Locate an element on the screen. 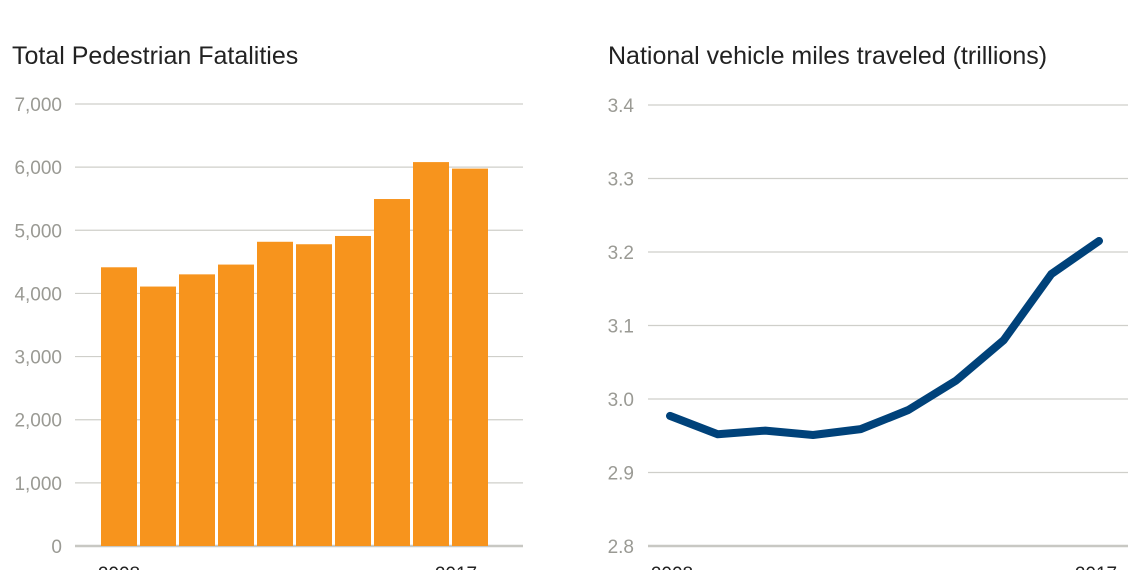  y-tick-label: 5,000 is located at coordinates (38, 231).